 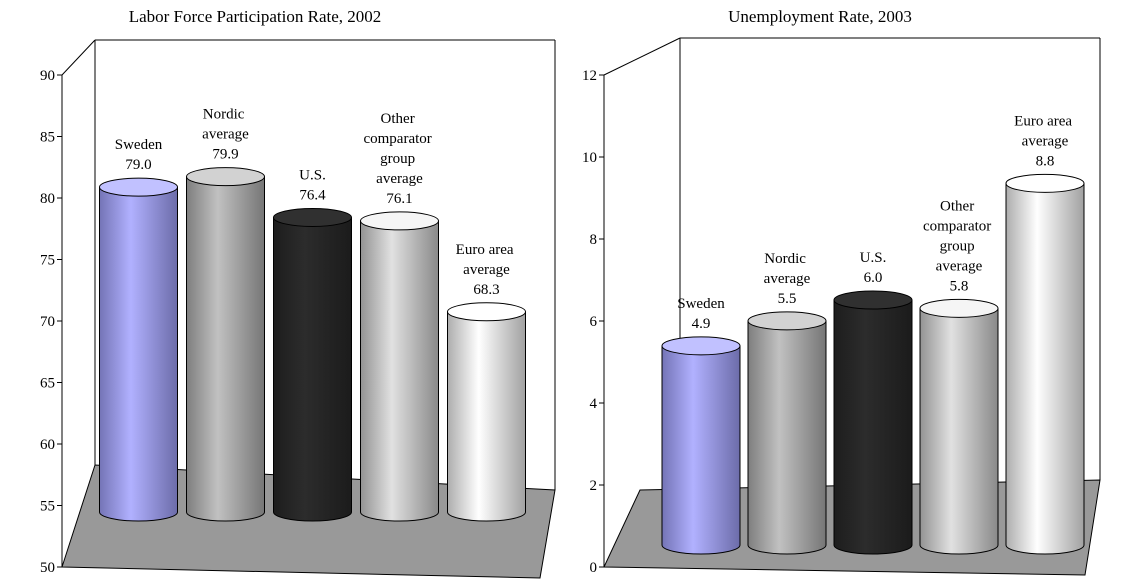 I want to click on chart-title: Labor Force Participation Rate, 2002, so click(x=255, y=16).